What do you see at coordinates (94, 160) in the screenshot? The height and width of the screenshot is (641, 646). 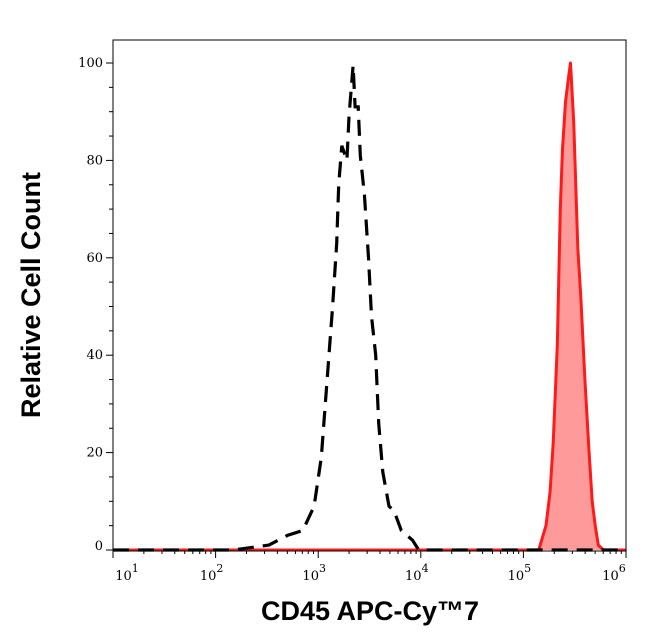 I see `y-tick-label: 80` at bounding box center [94, 160].